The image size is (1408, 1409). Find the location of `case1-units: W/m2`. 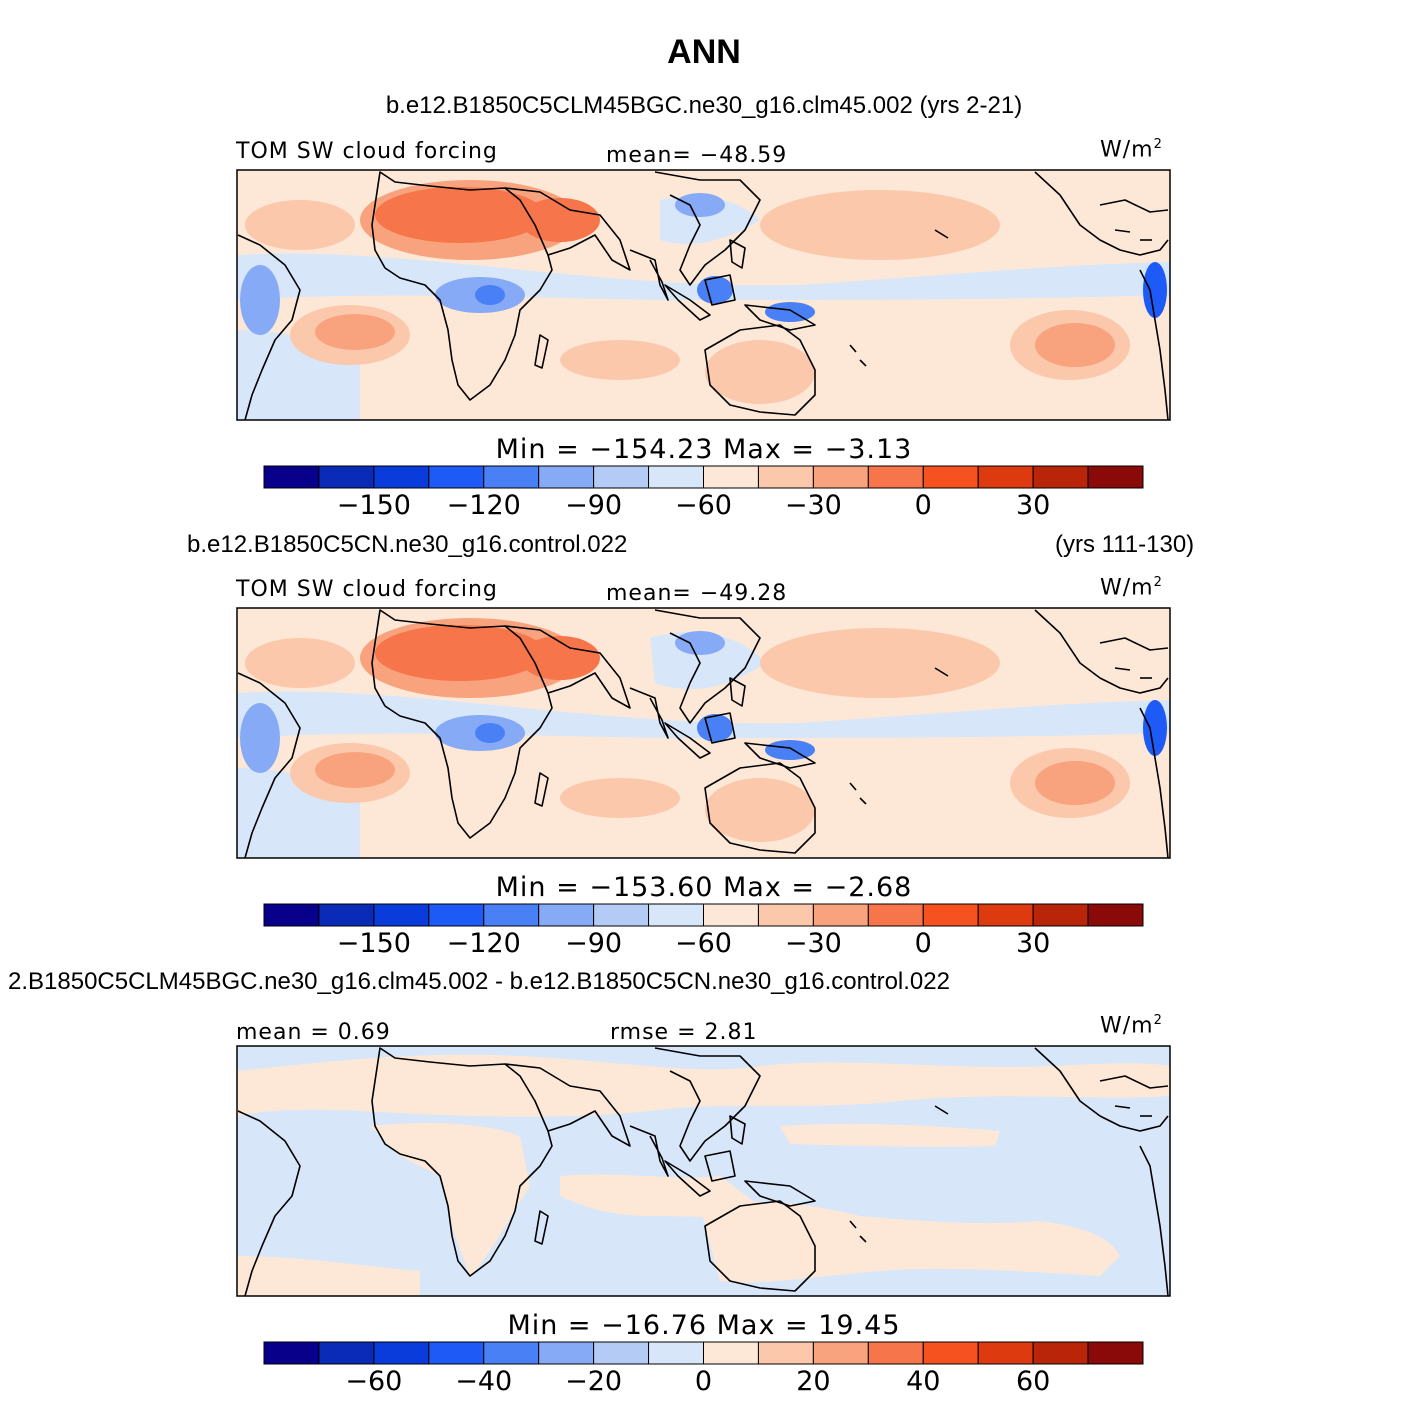

case1-units: W/m2 is located at coordinates (1131, 150).